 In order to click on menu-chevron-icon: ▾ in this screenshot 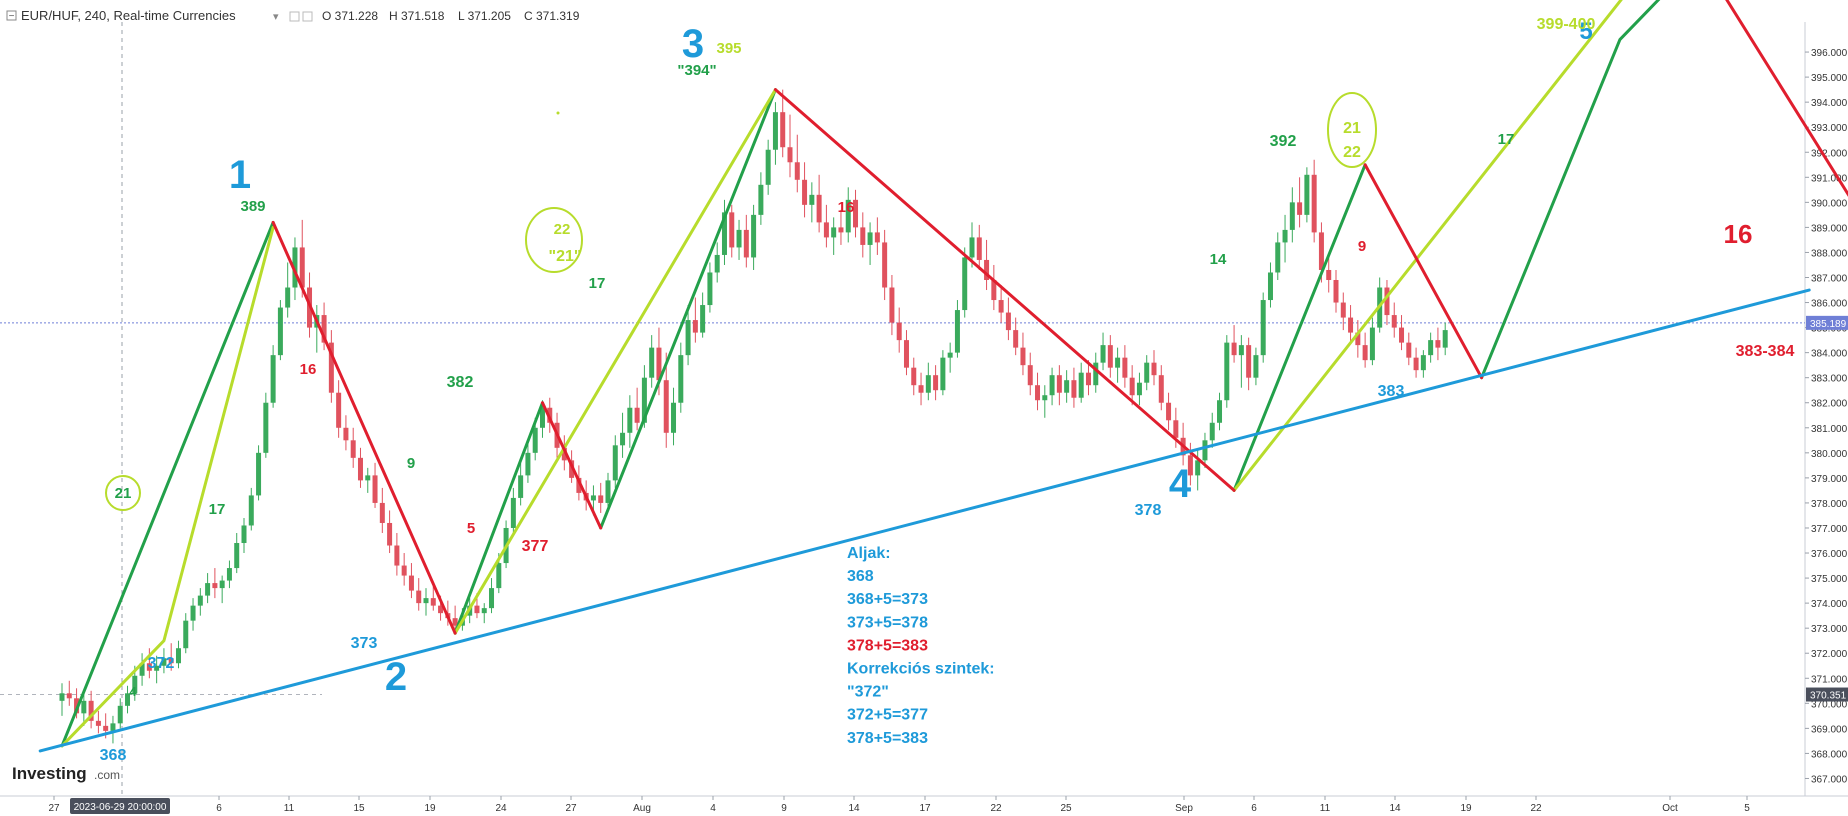, I will do `click(276, 17)`.